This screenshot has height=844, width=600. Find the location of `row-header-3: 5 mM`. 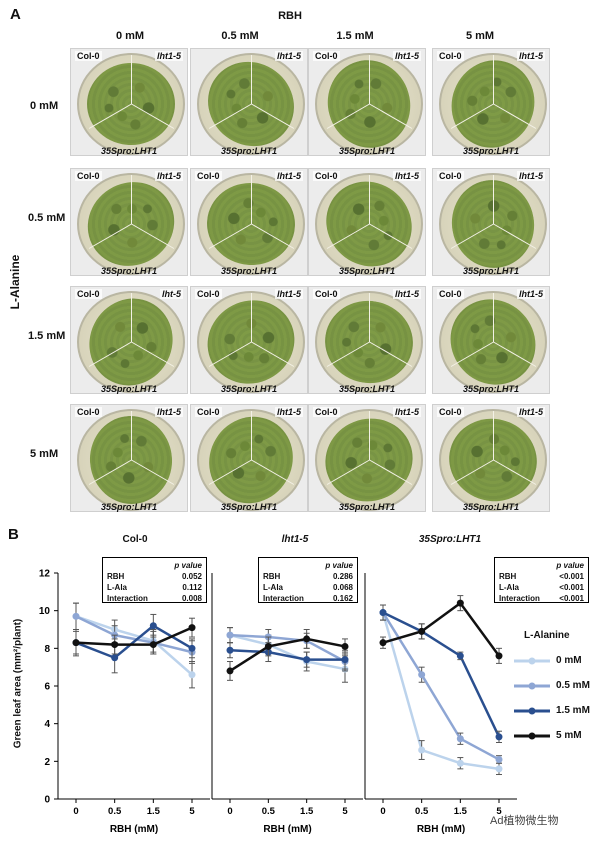

row-header-3: 5 mM is located at coordinates (44, 454).